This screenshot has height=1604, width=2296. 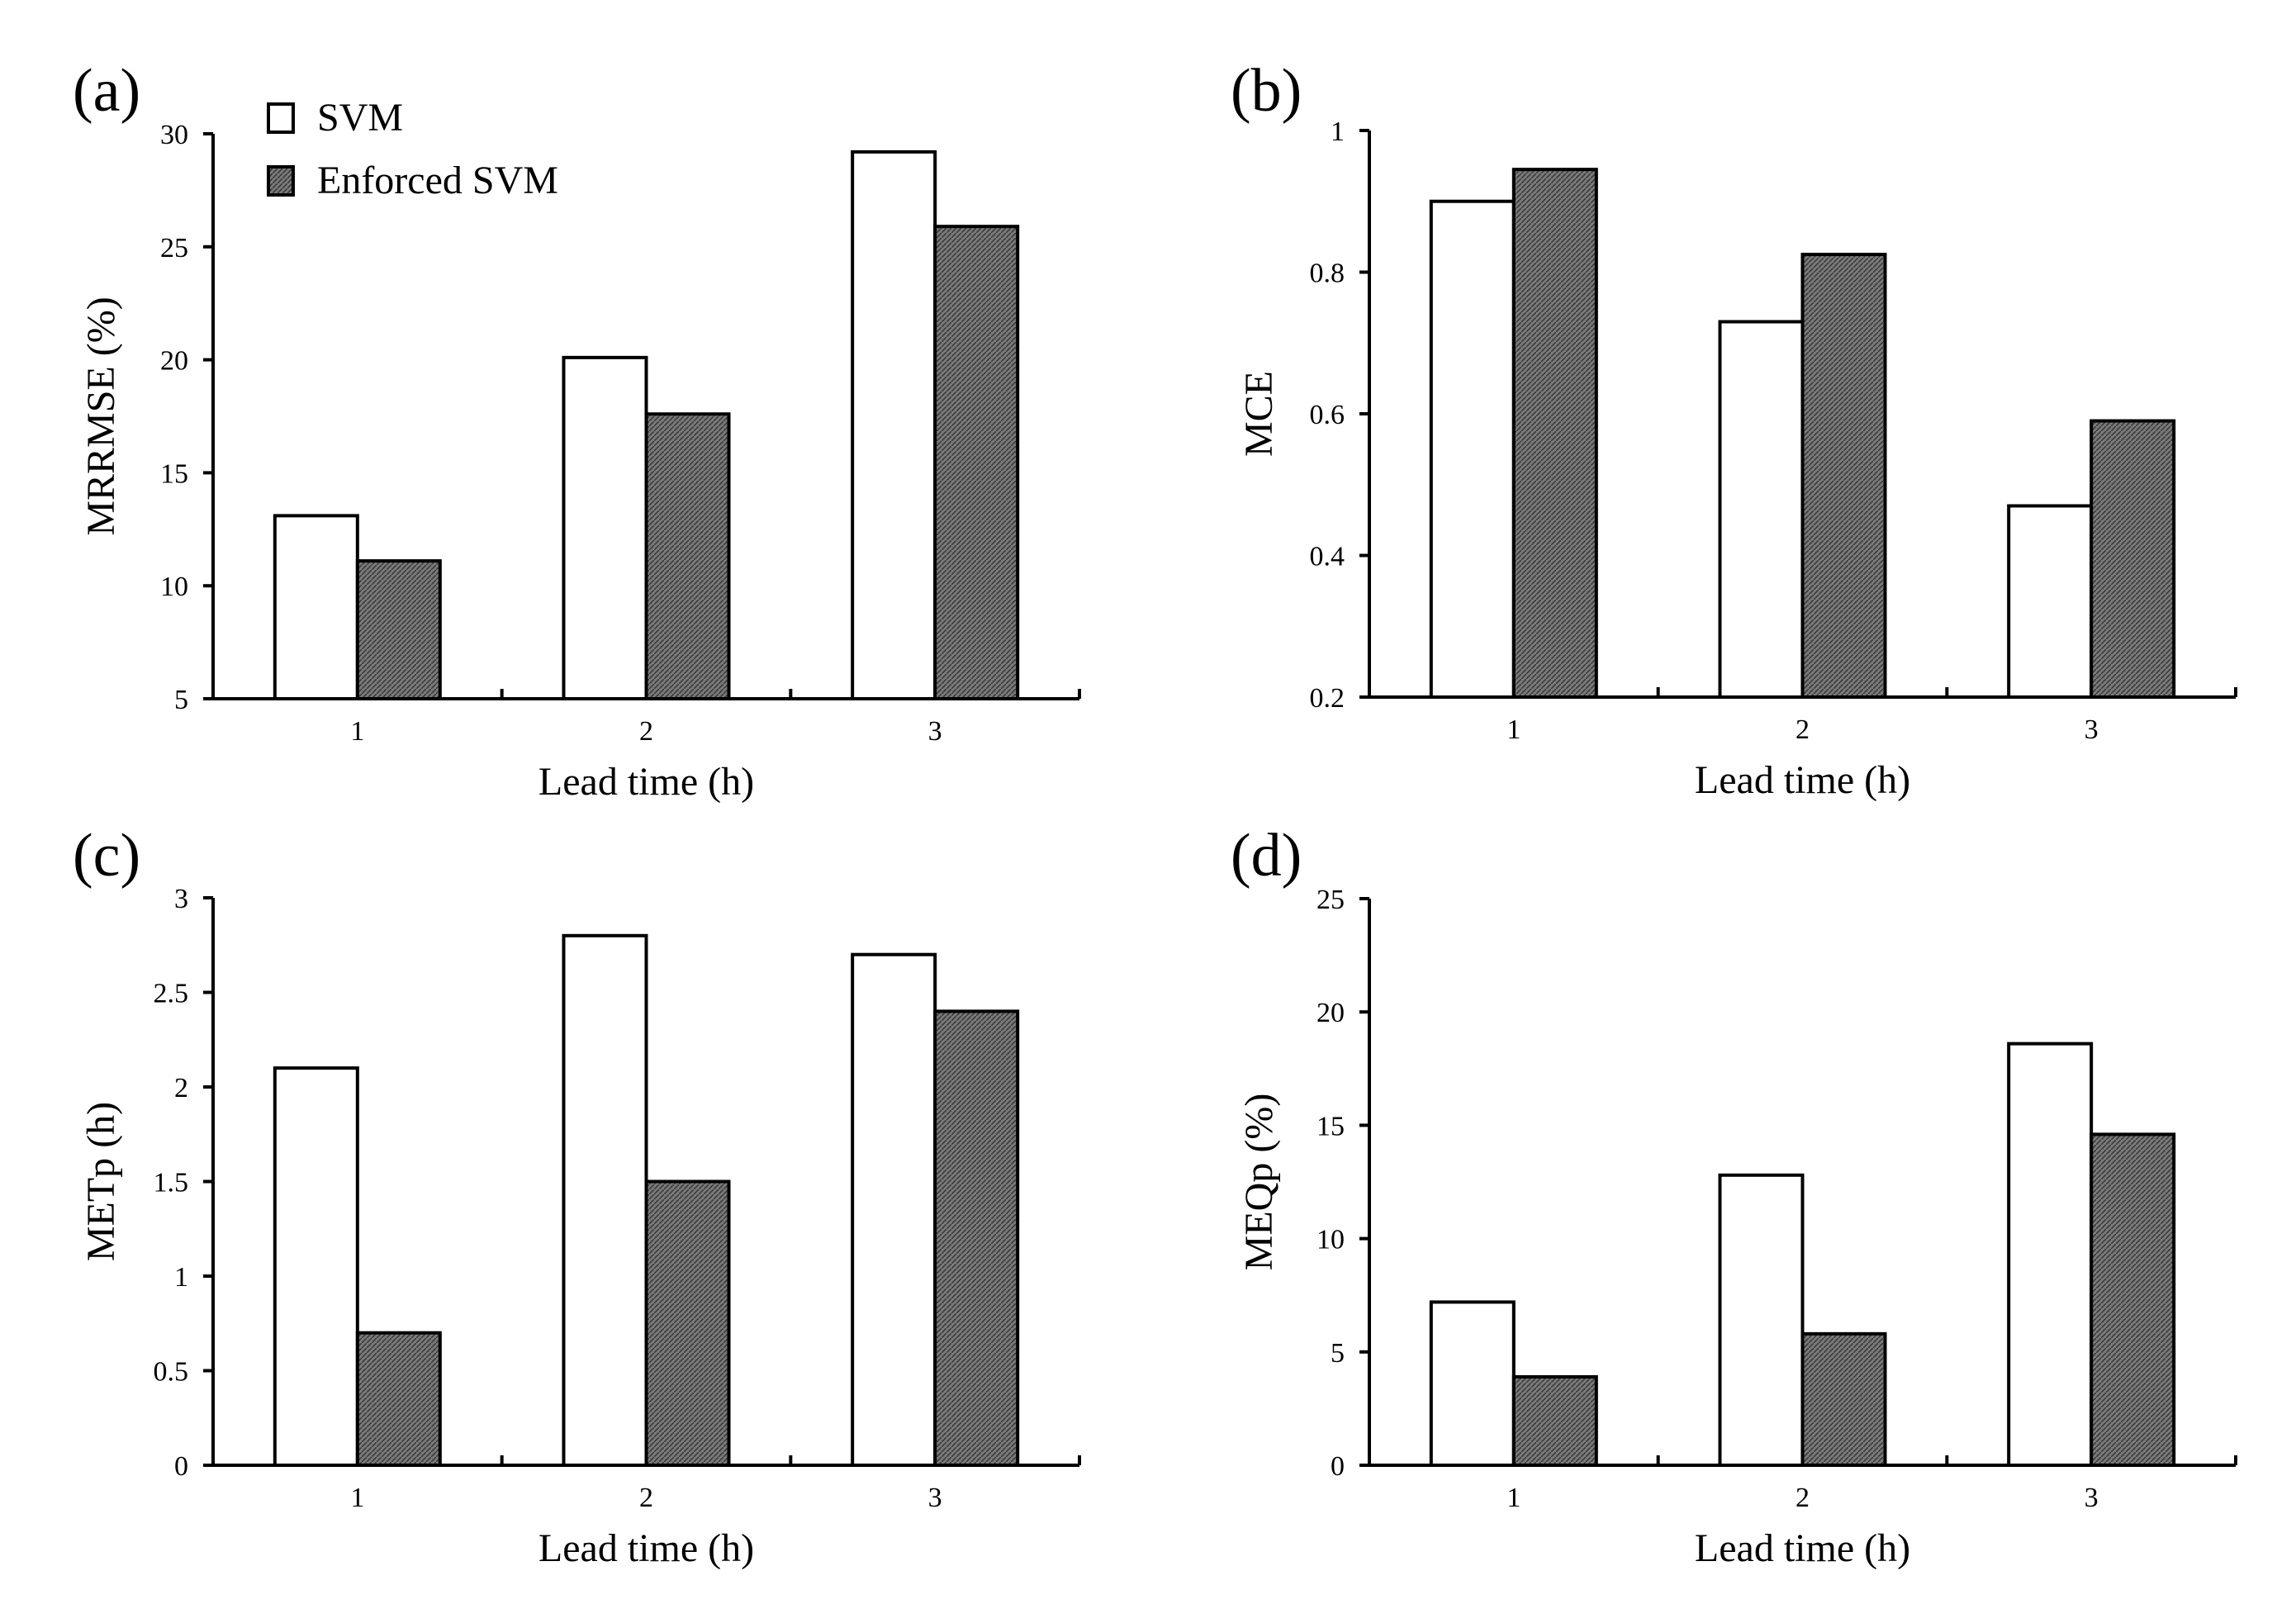 I want to click on y-tick-label: 30, so click(x=174, y=135).